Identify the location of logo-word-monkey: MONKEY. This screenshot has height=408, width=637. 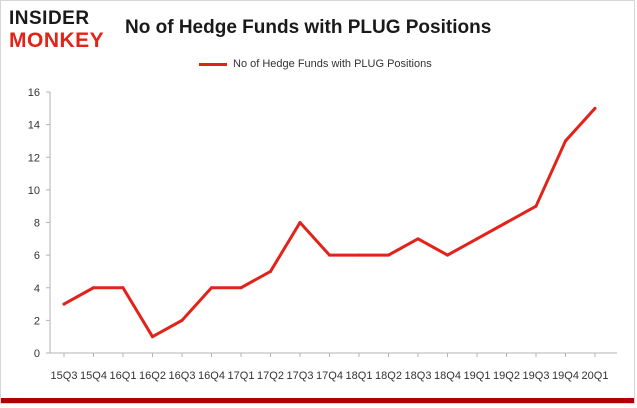
(57, 40).